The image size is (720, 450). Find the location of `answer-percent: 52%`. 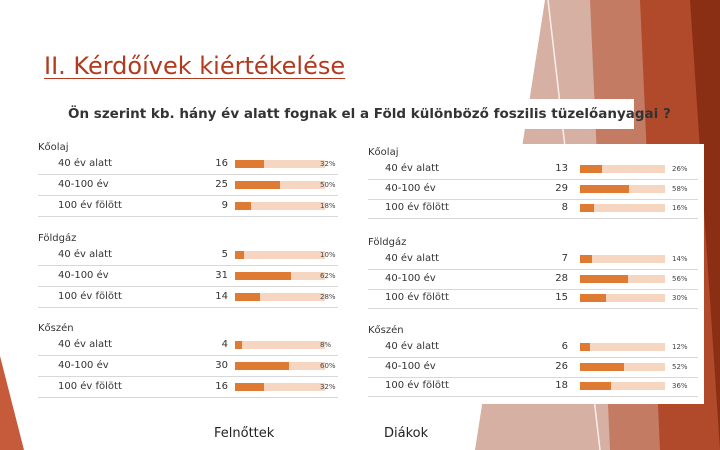

answer-percent: 52% is located at coordinates (680, 366).